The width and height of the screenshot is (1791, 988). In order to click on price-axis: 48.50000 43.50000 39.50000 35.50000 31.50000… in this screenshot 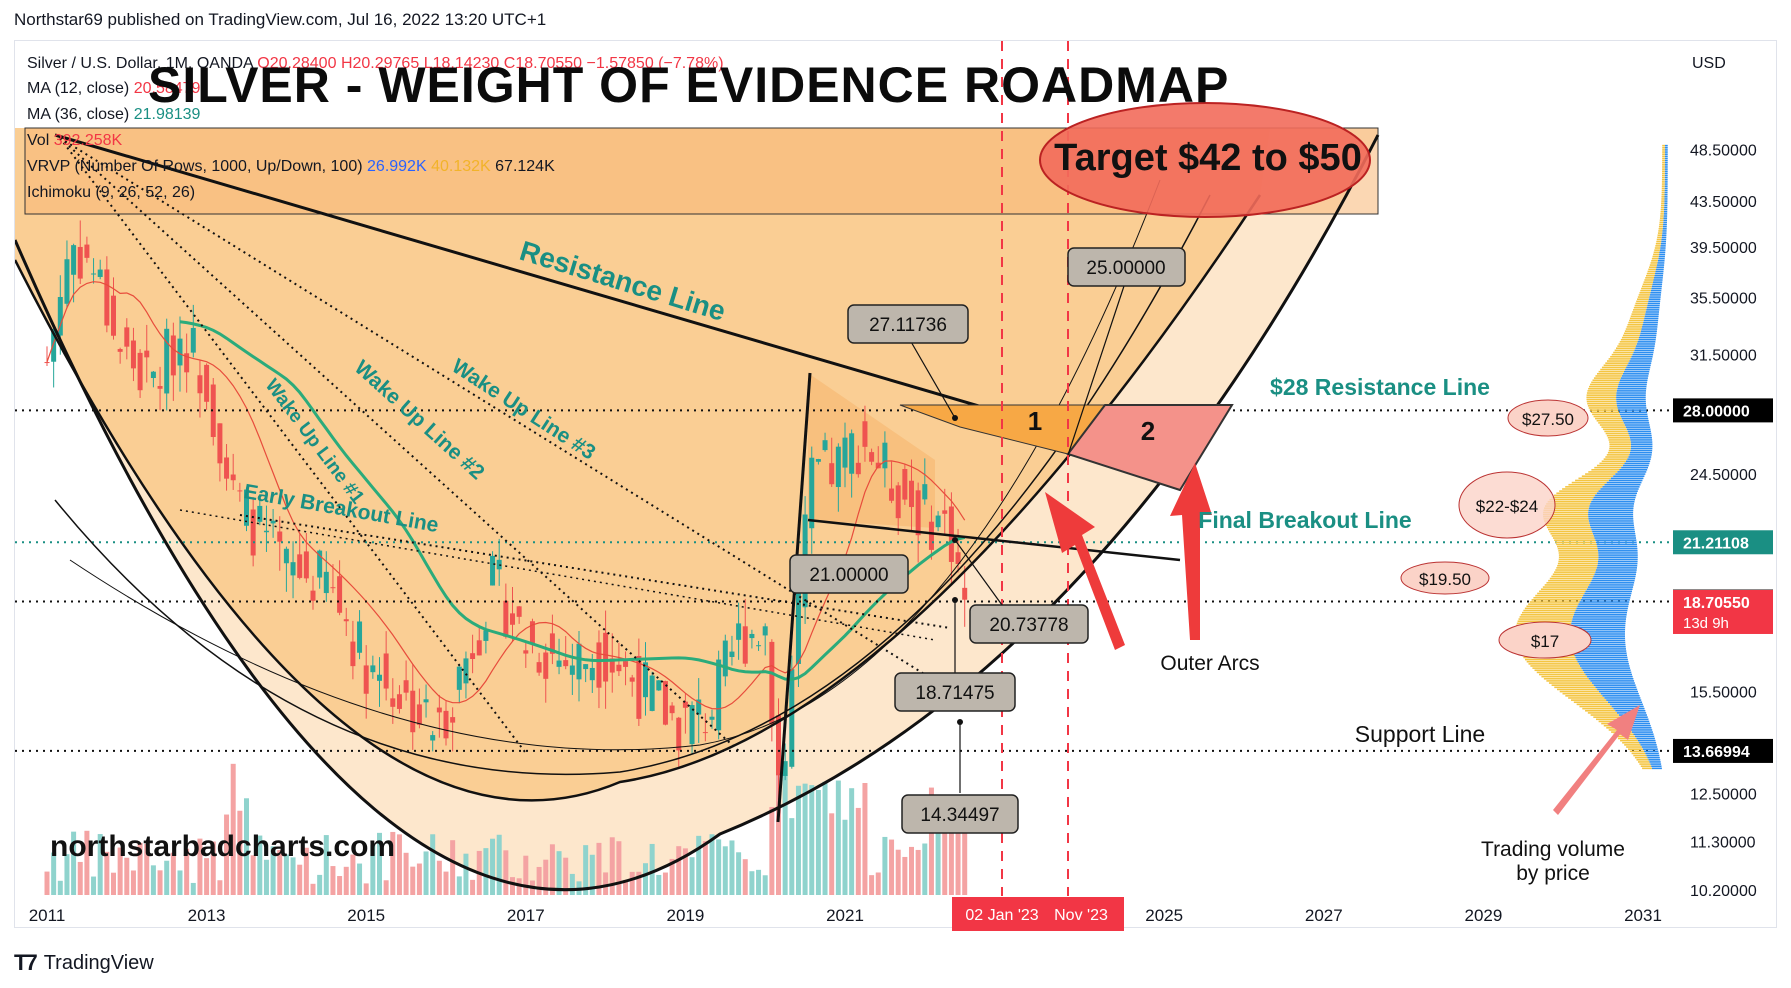, I will do `click(1723, 521)`.